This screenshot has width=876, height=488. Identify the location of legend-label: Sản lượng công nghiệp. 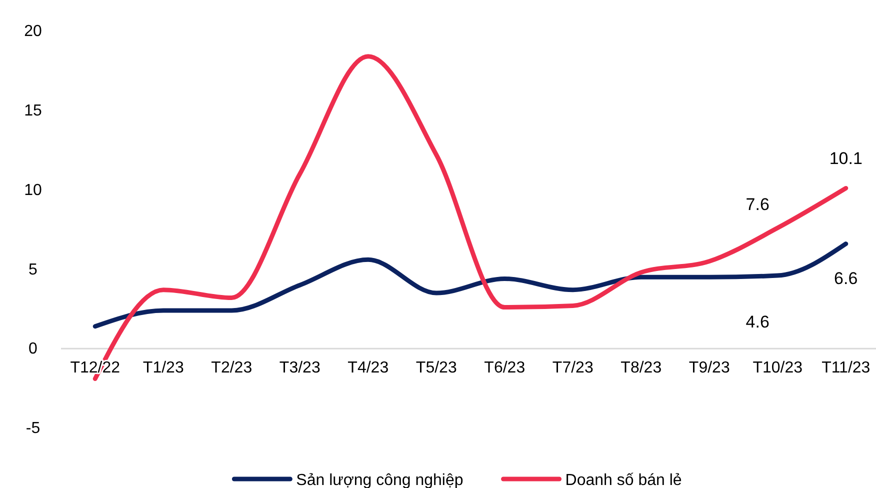
(380, 480).